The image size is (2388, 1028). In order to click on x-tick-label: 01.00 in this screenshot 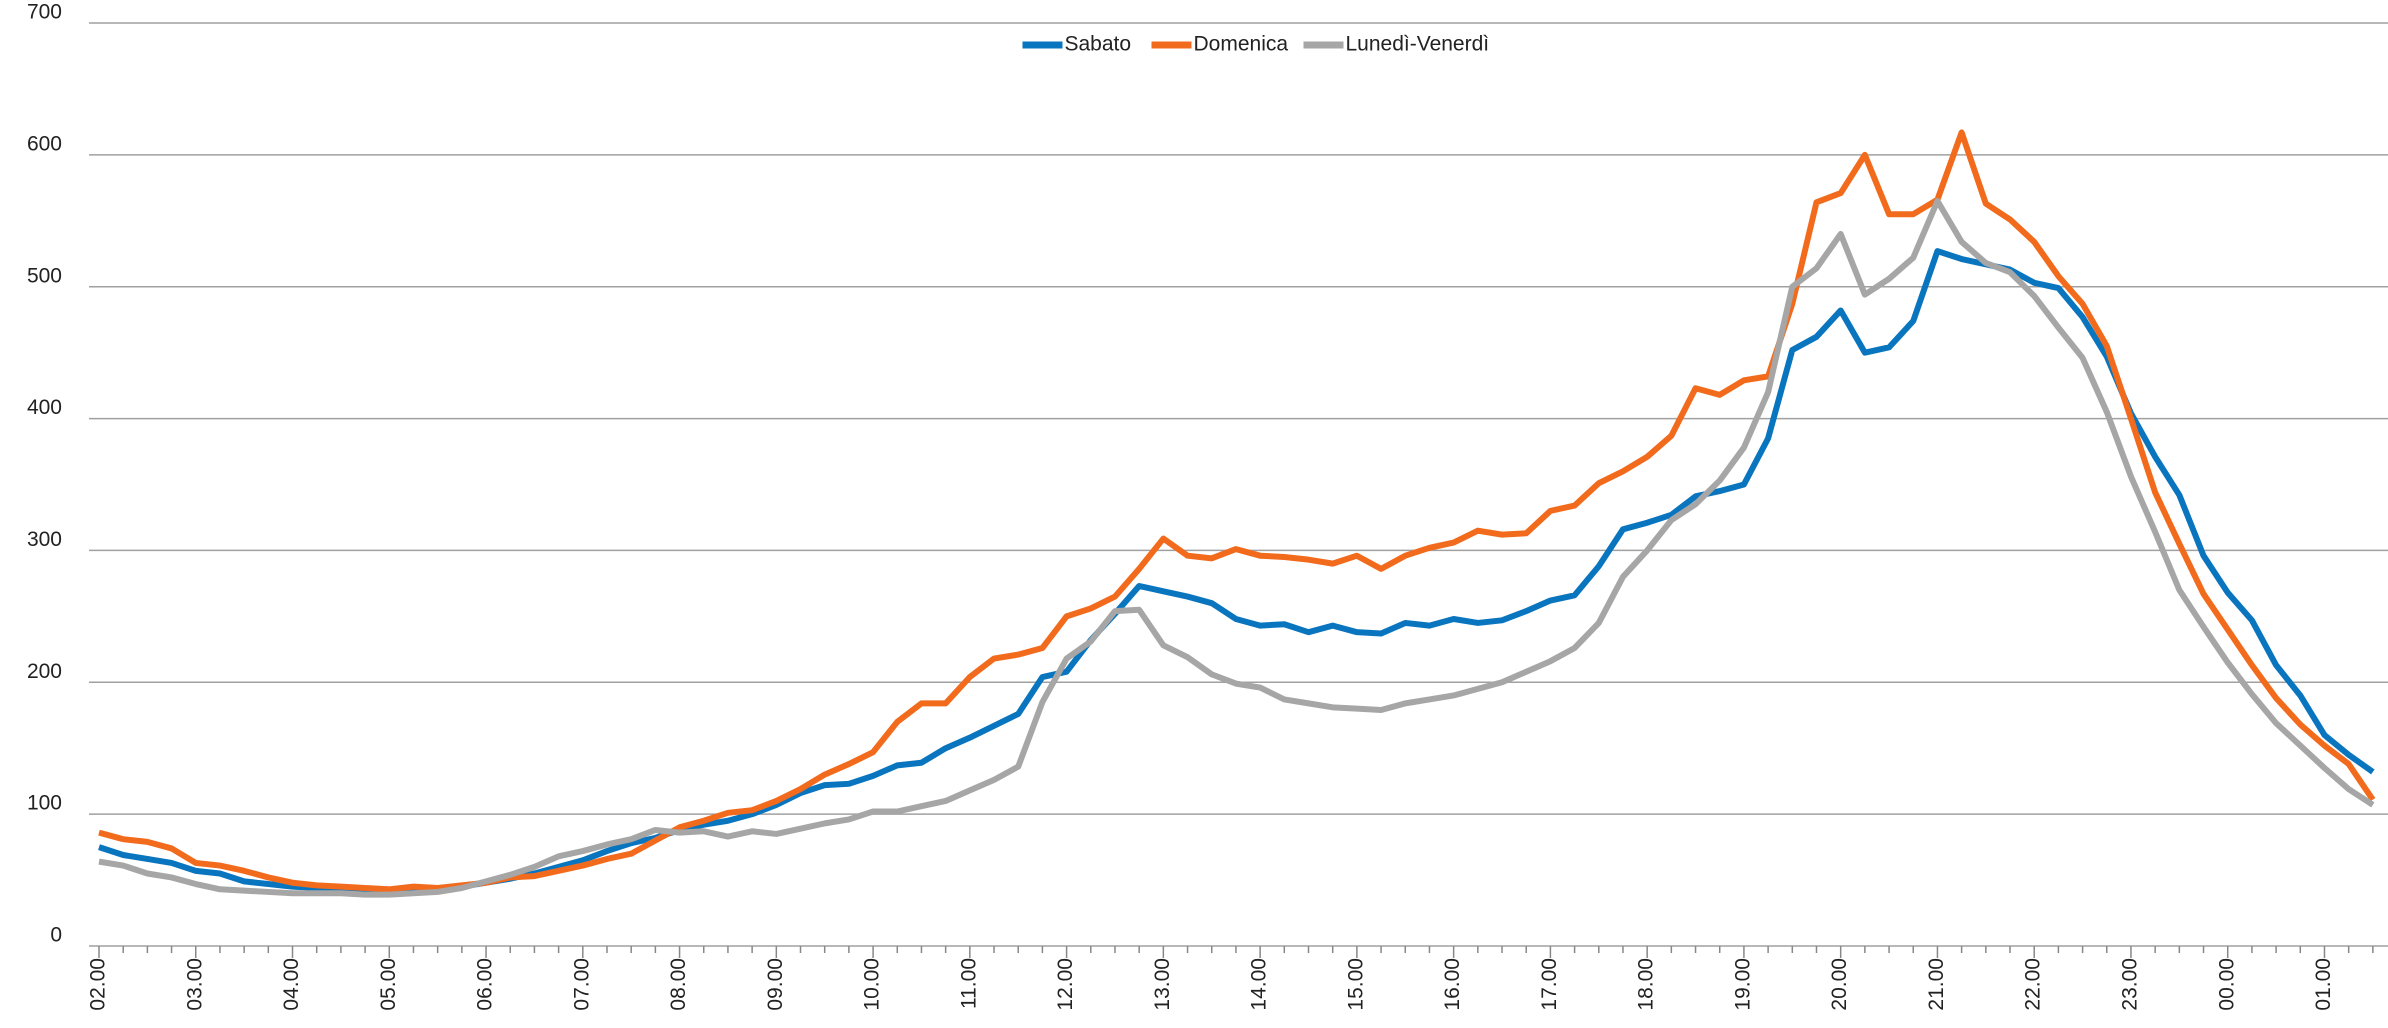, I will do `click(2323, 984)`.